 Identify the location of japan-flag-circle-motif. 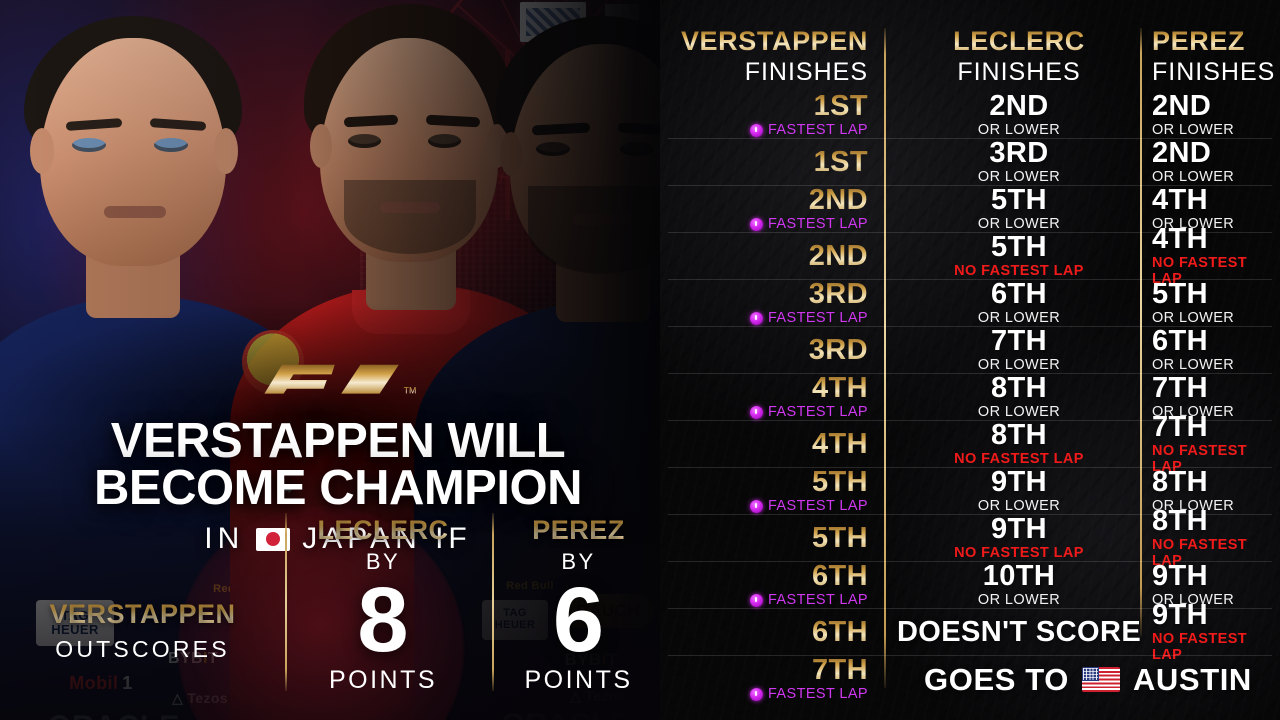
(321, 613).